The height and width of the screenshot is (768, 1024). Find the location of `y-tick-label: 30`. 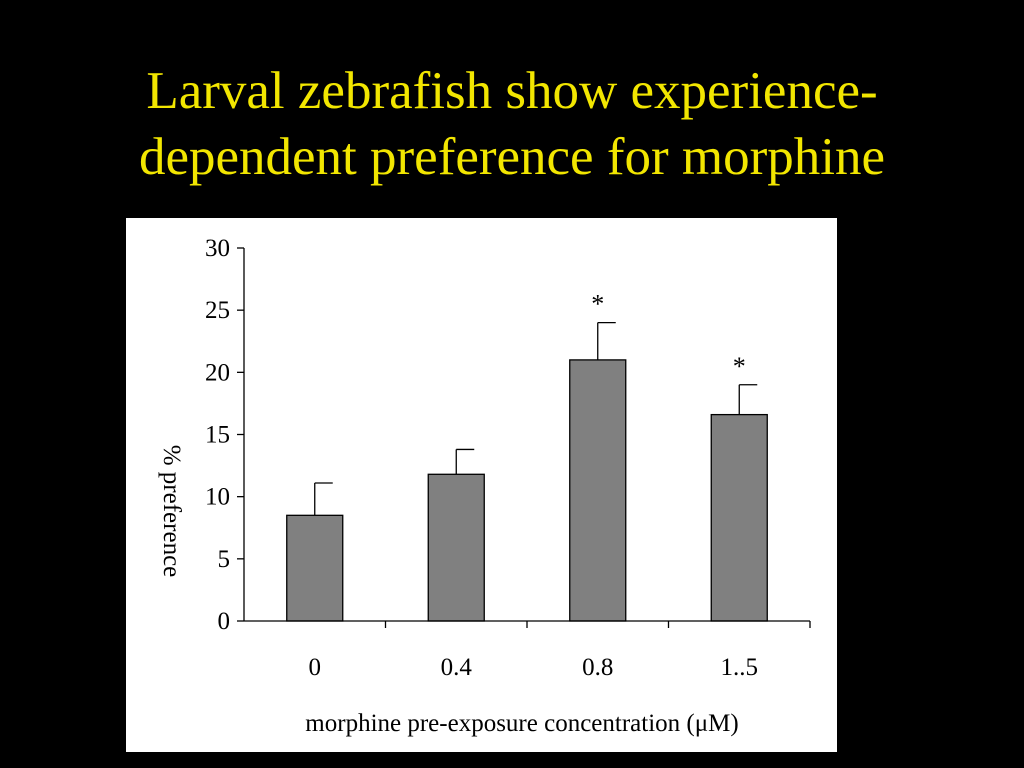

y-tick-label: 30 is located at coordinates (217, 248).